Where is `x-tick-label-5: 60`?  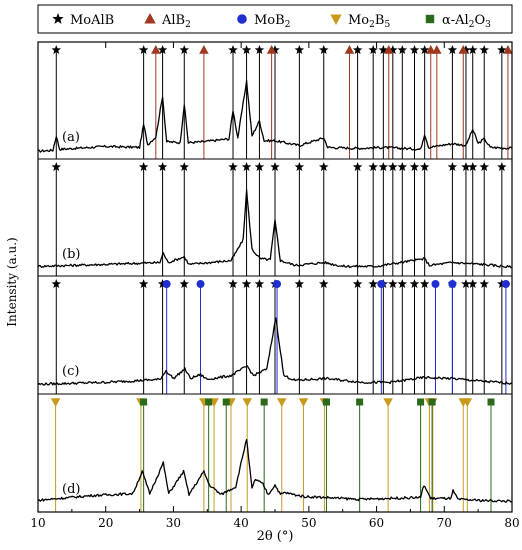 x-tick-label-5: 60 is located at coordinates (376, 523).